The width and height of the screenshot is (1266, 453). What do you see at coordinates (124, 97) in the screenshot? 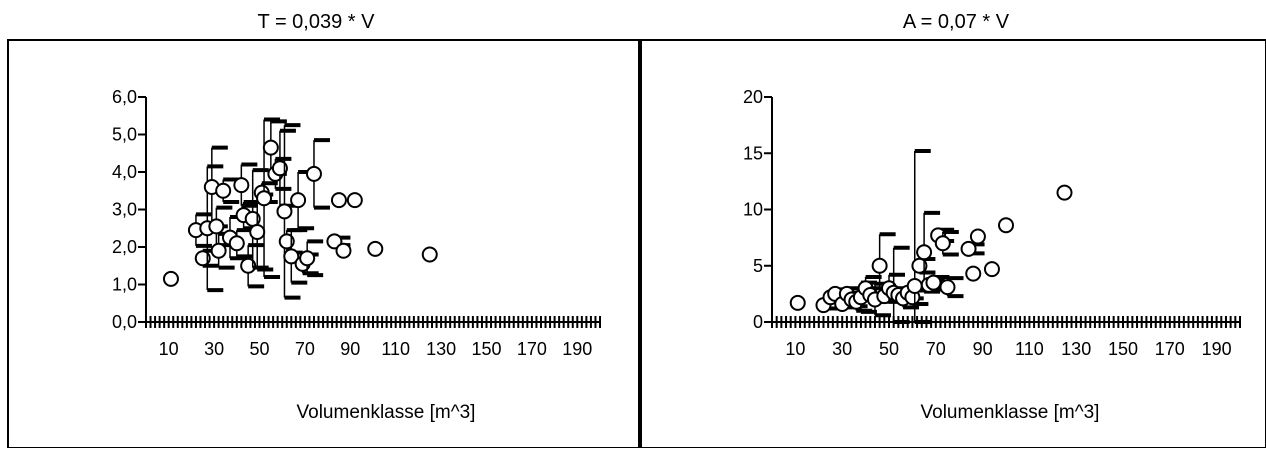
I see `y-tick-label: 6,0` at bounding box center [124, 97].